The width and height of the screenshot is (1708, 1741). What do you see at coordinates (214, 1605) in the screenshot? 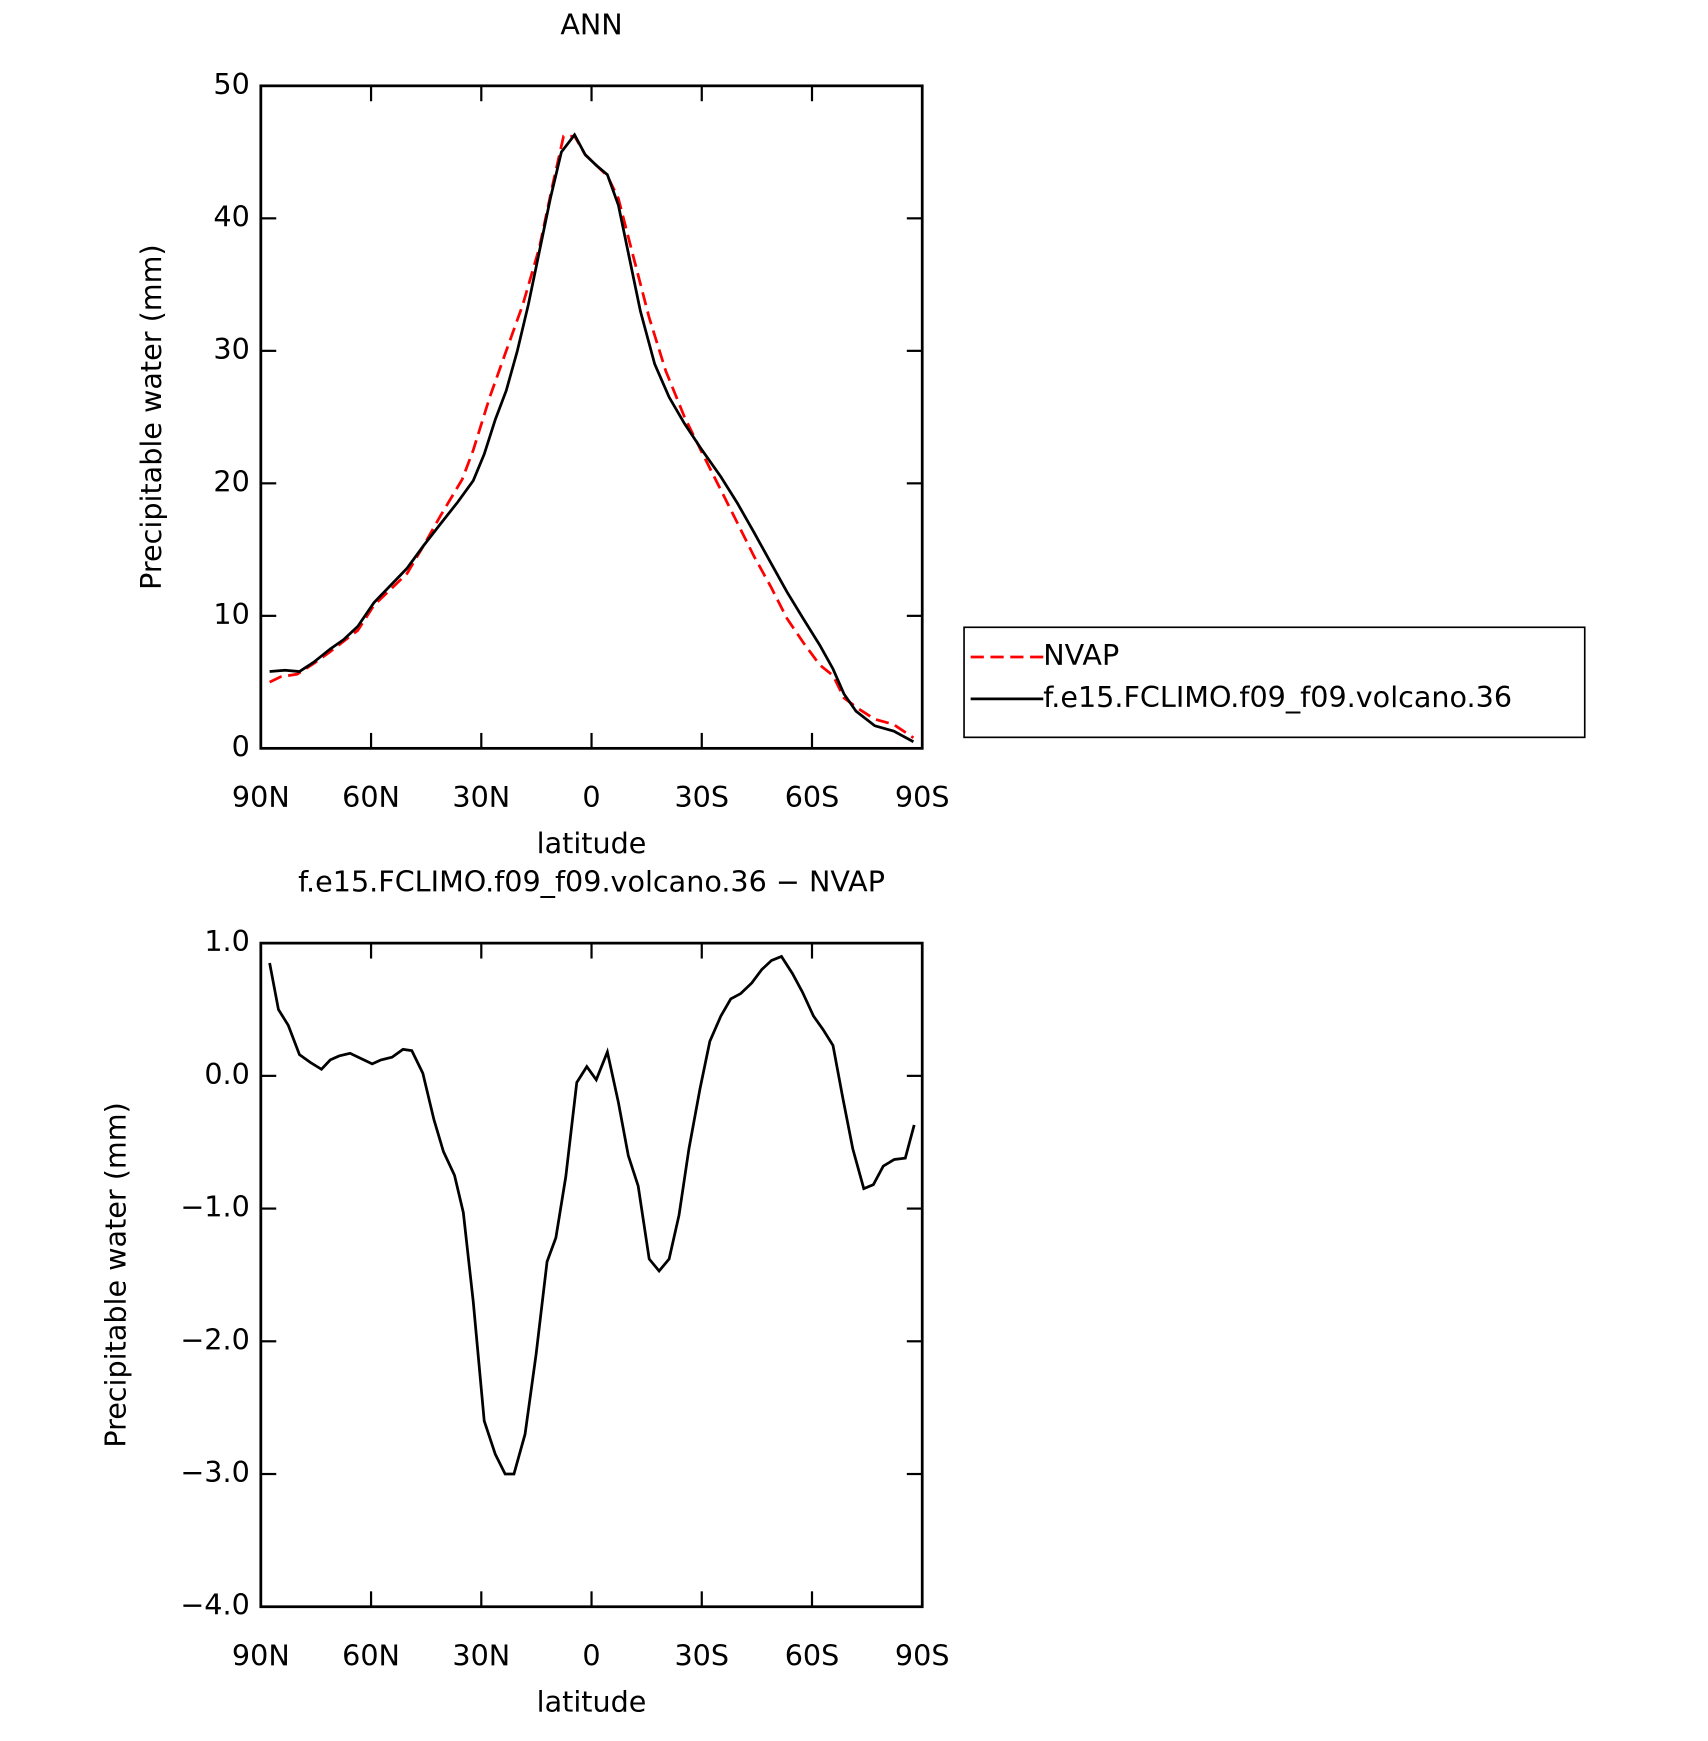
I see `y-tick-label: −4.0` at bounding box center [214, 1605].